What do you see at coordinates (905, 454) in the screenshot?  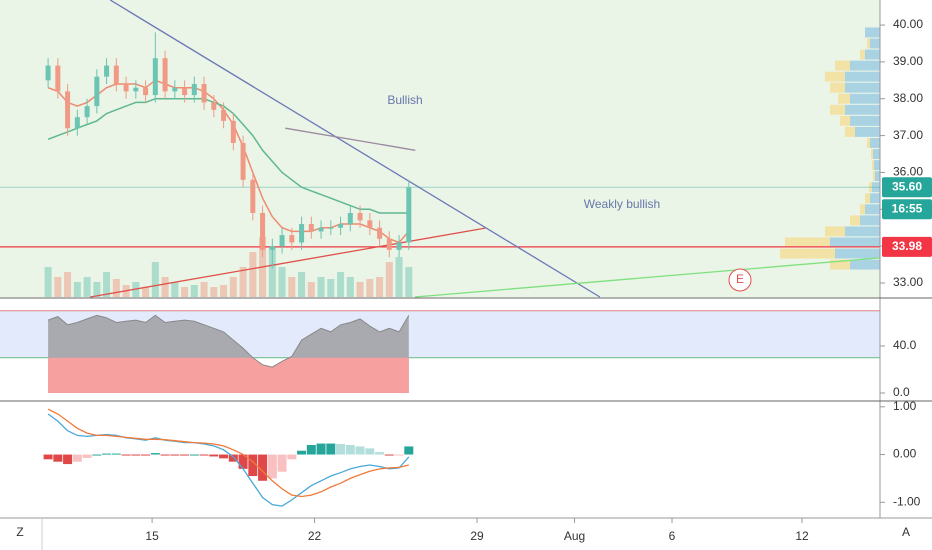 I see `y-tick-label: 0.00` at bounding box center [905, 454].